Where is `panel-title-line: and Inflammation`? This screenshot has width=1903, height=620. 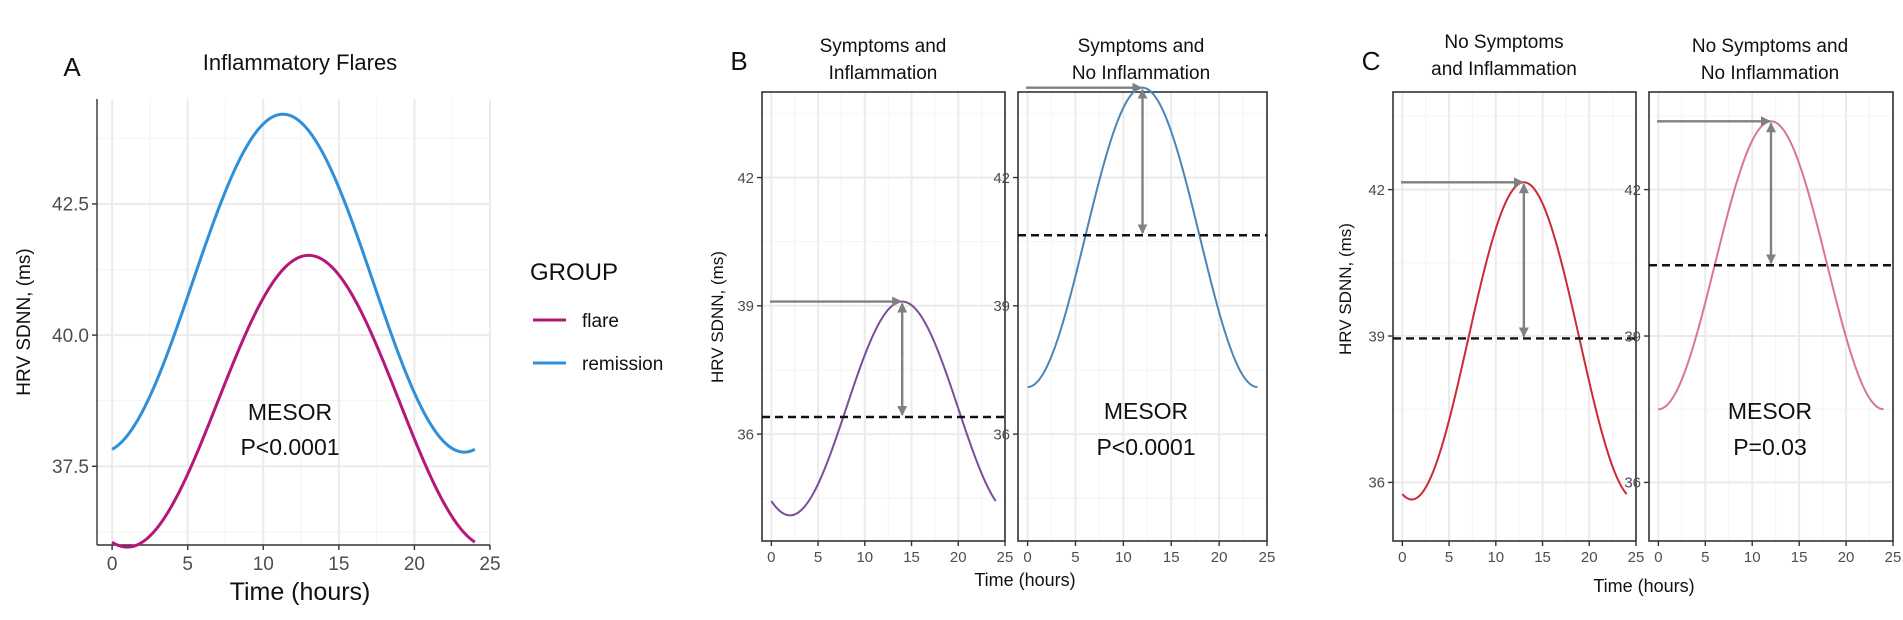
panel-title-line: and Inflammation is located at coordinates (1504, 69).